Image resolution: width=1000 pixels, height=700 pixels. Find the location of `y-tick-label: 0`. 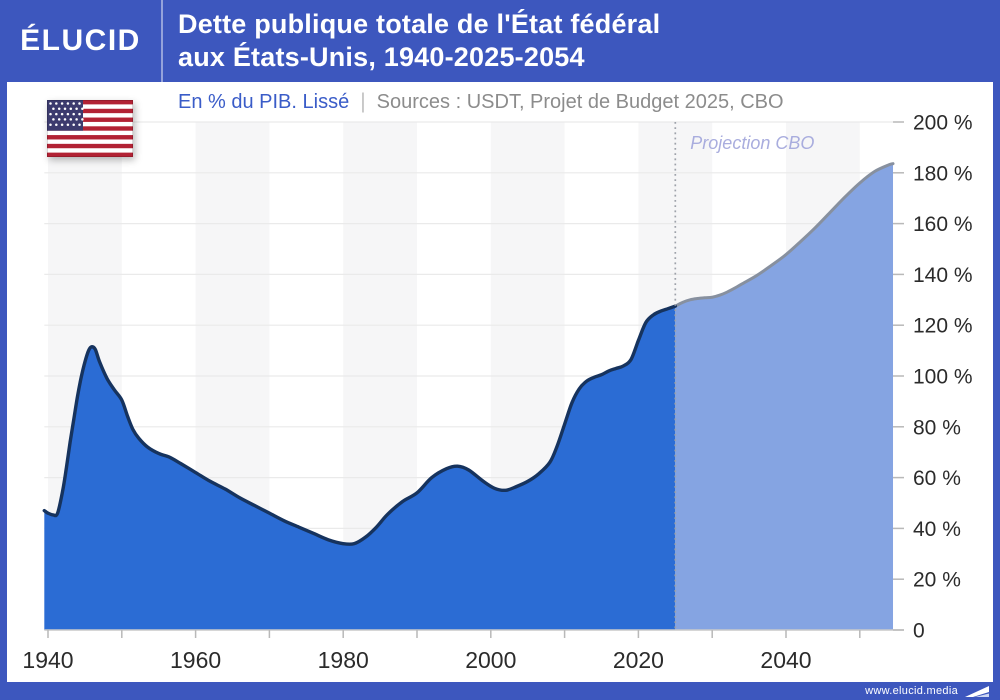

y-tick-label: 0 is located at coordinates (919, 631).